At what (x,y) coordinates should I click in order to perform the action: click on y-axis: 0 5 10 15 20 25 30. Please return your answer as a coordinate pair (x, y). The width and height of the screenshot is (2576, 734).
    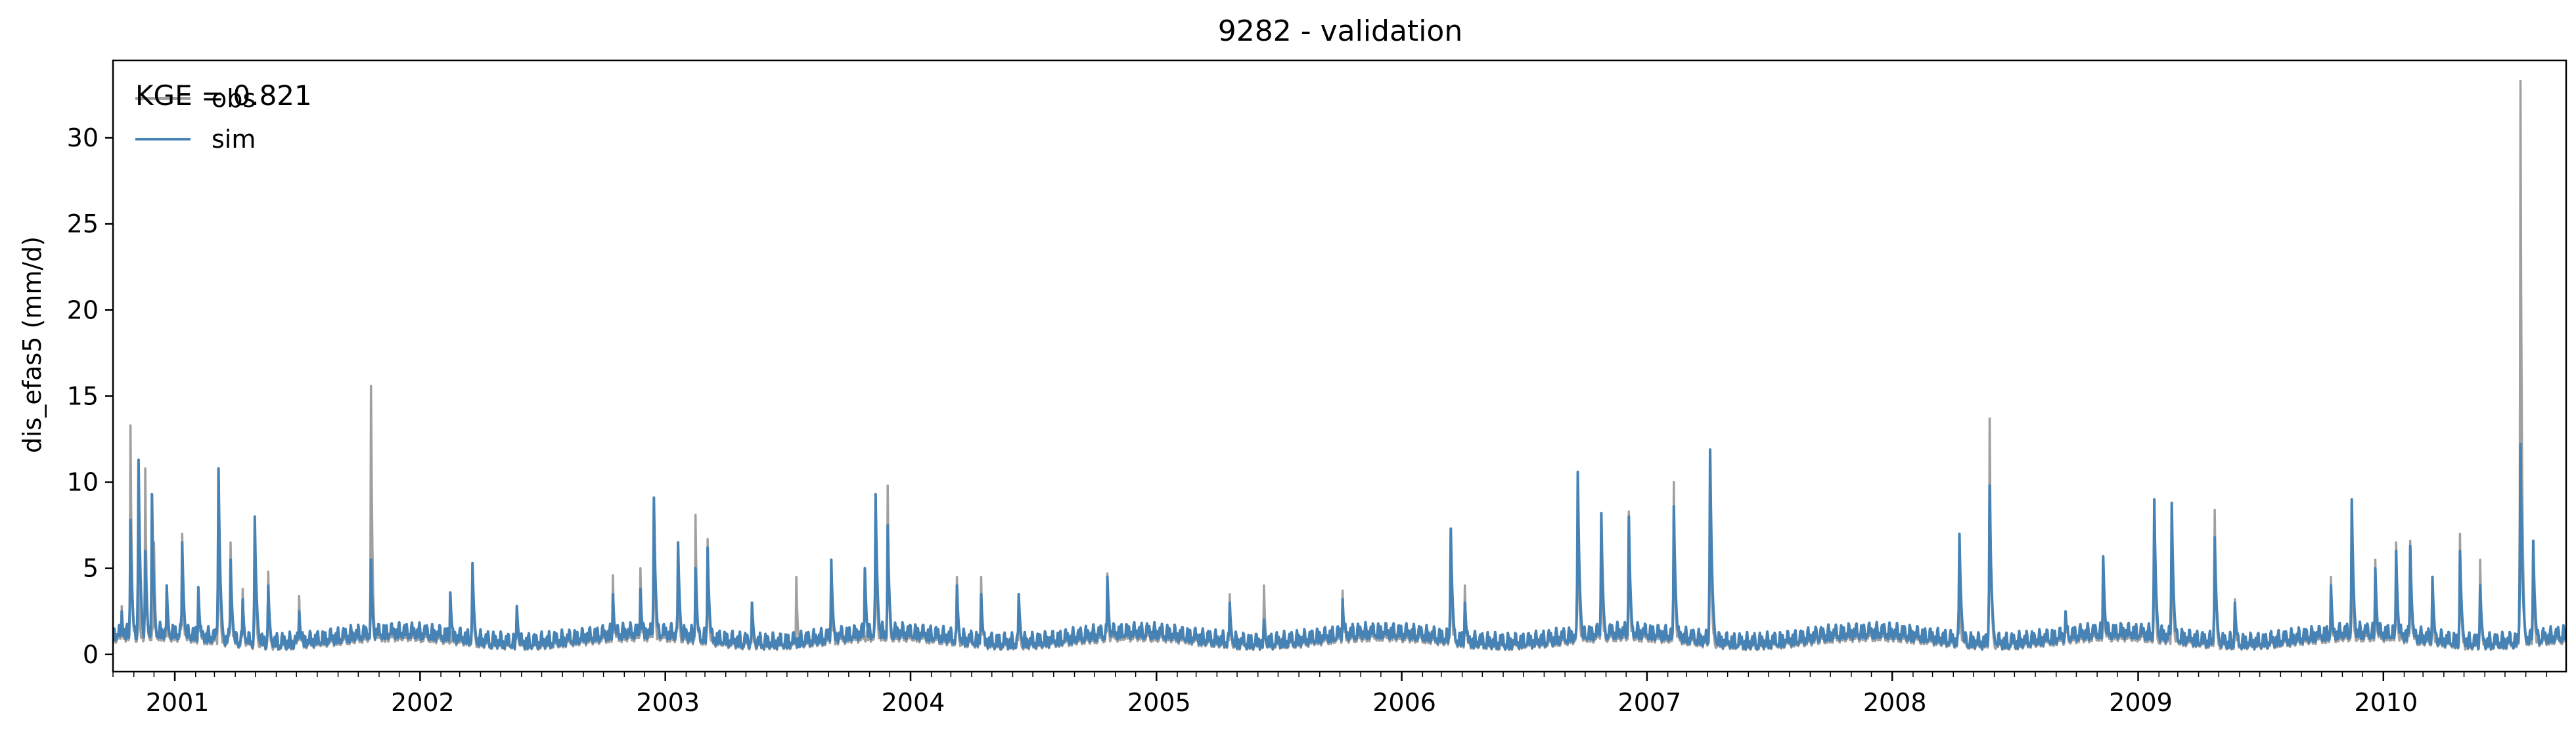
    Looking at the image, I should click on (90, 396).